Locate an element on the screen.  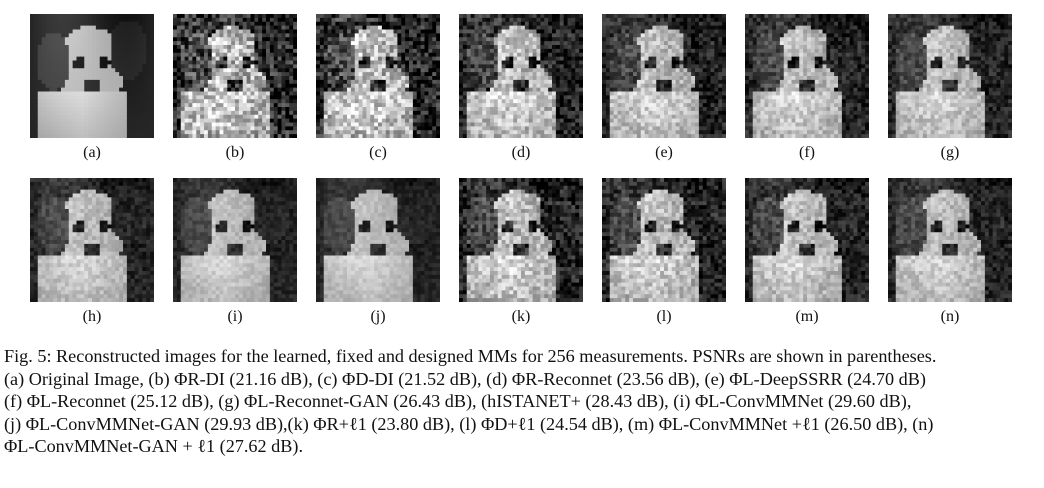
panel-g: (g) is located at coordinates (950, 88).